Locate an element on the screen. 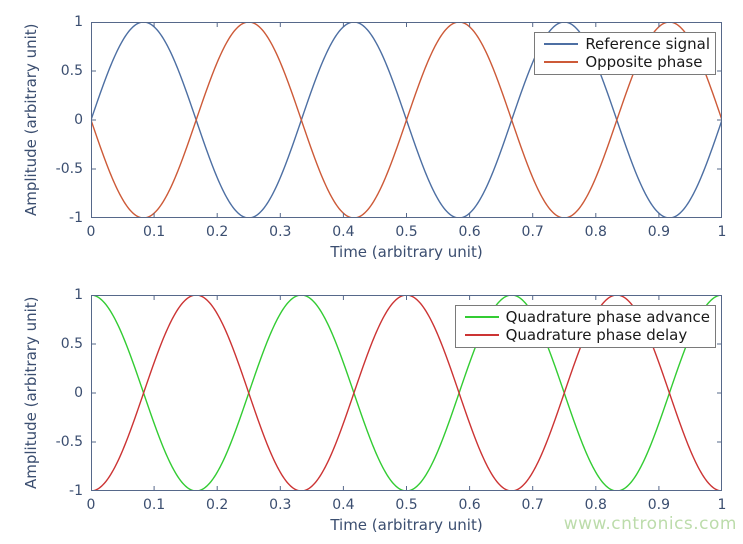 This screenshot has width=743, height=544. legend-label: Opposite phase is located at coordinates (644, 62).